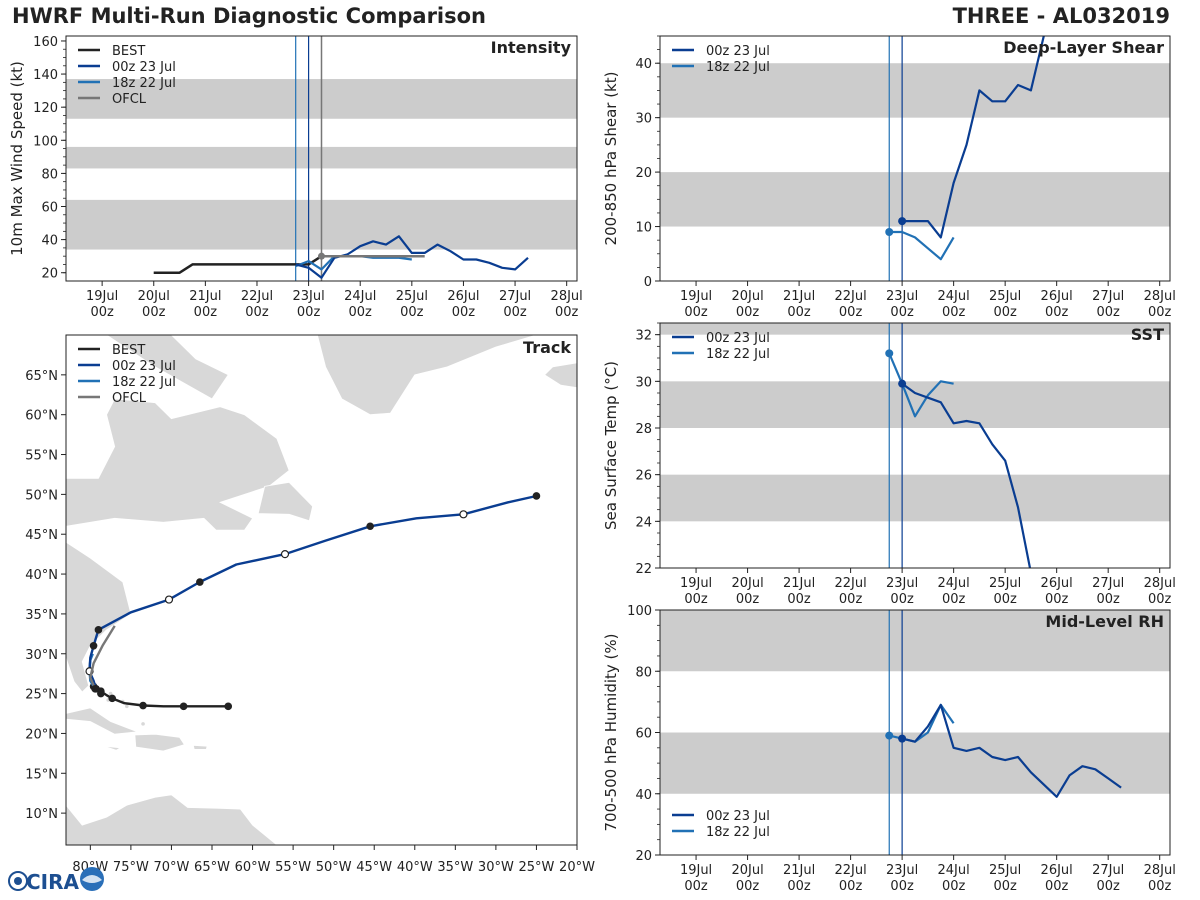 The height and width of the screenshot is (900, 1200). I want to click on sst-ylabel: Sea Surface Temp (°C), so click(611, 445).